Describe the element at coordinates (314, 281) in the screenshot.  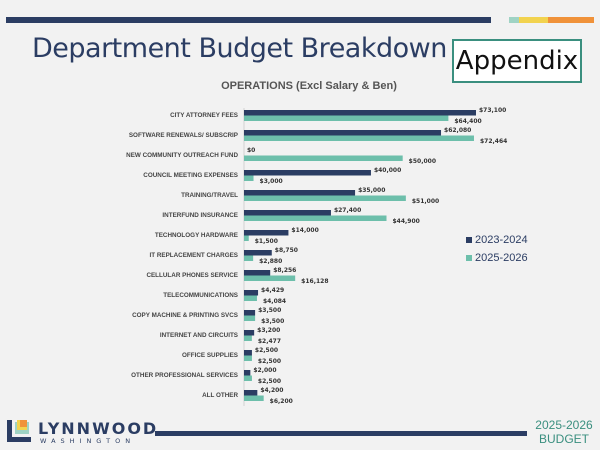
I see `data-label: $16,128` at that location.